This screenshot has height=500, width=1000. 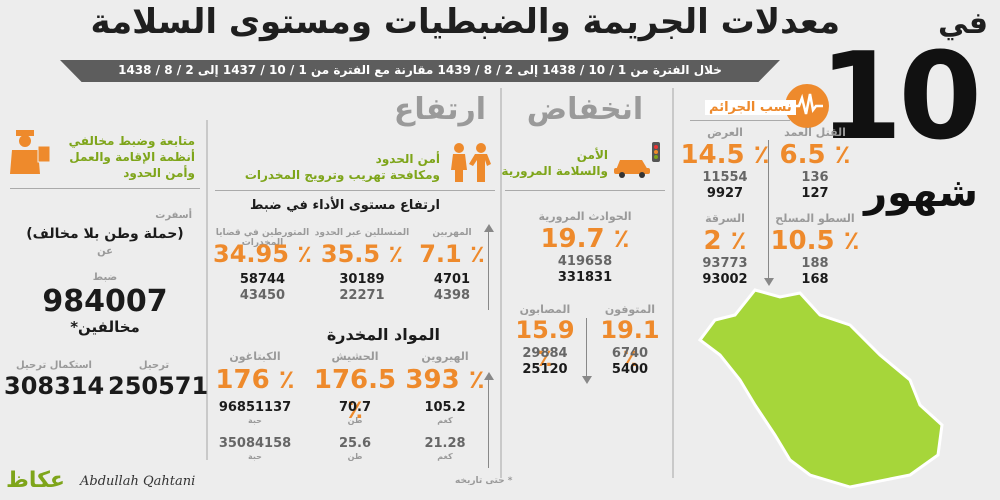 I want to click on violators-label: مخالفين*, so click(x=105, y=327).